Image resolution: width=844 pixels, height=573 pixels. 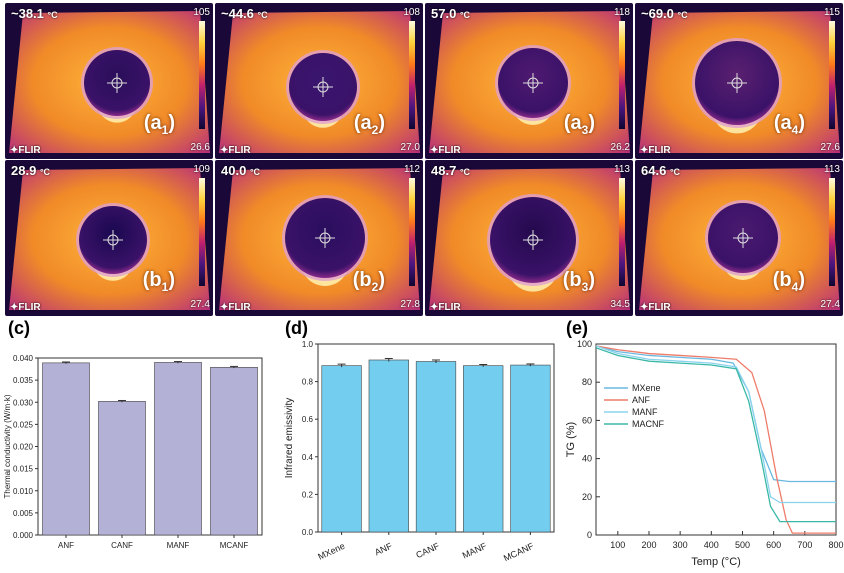 I want to click on thermal-panel-b3: 48.7 °C 113 34.5 ✦FLIR (b3), so click(x=529, y=238).